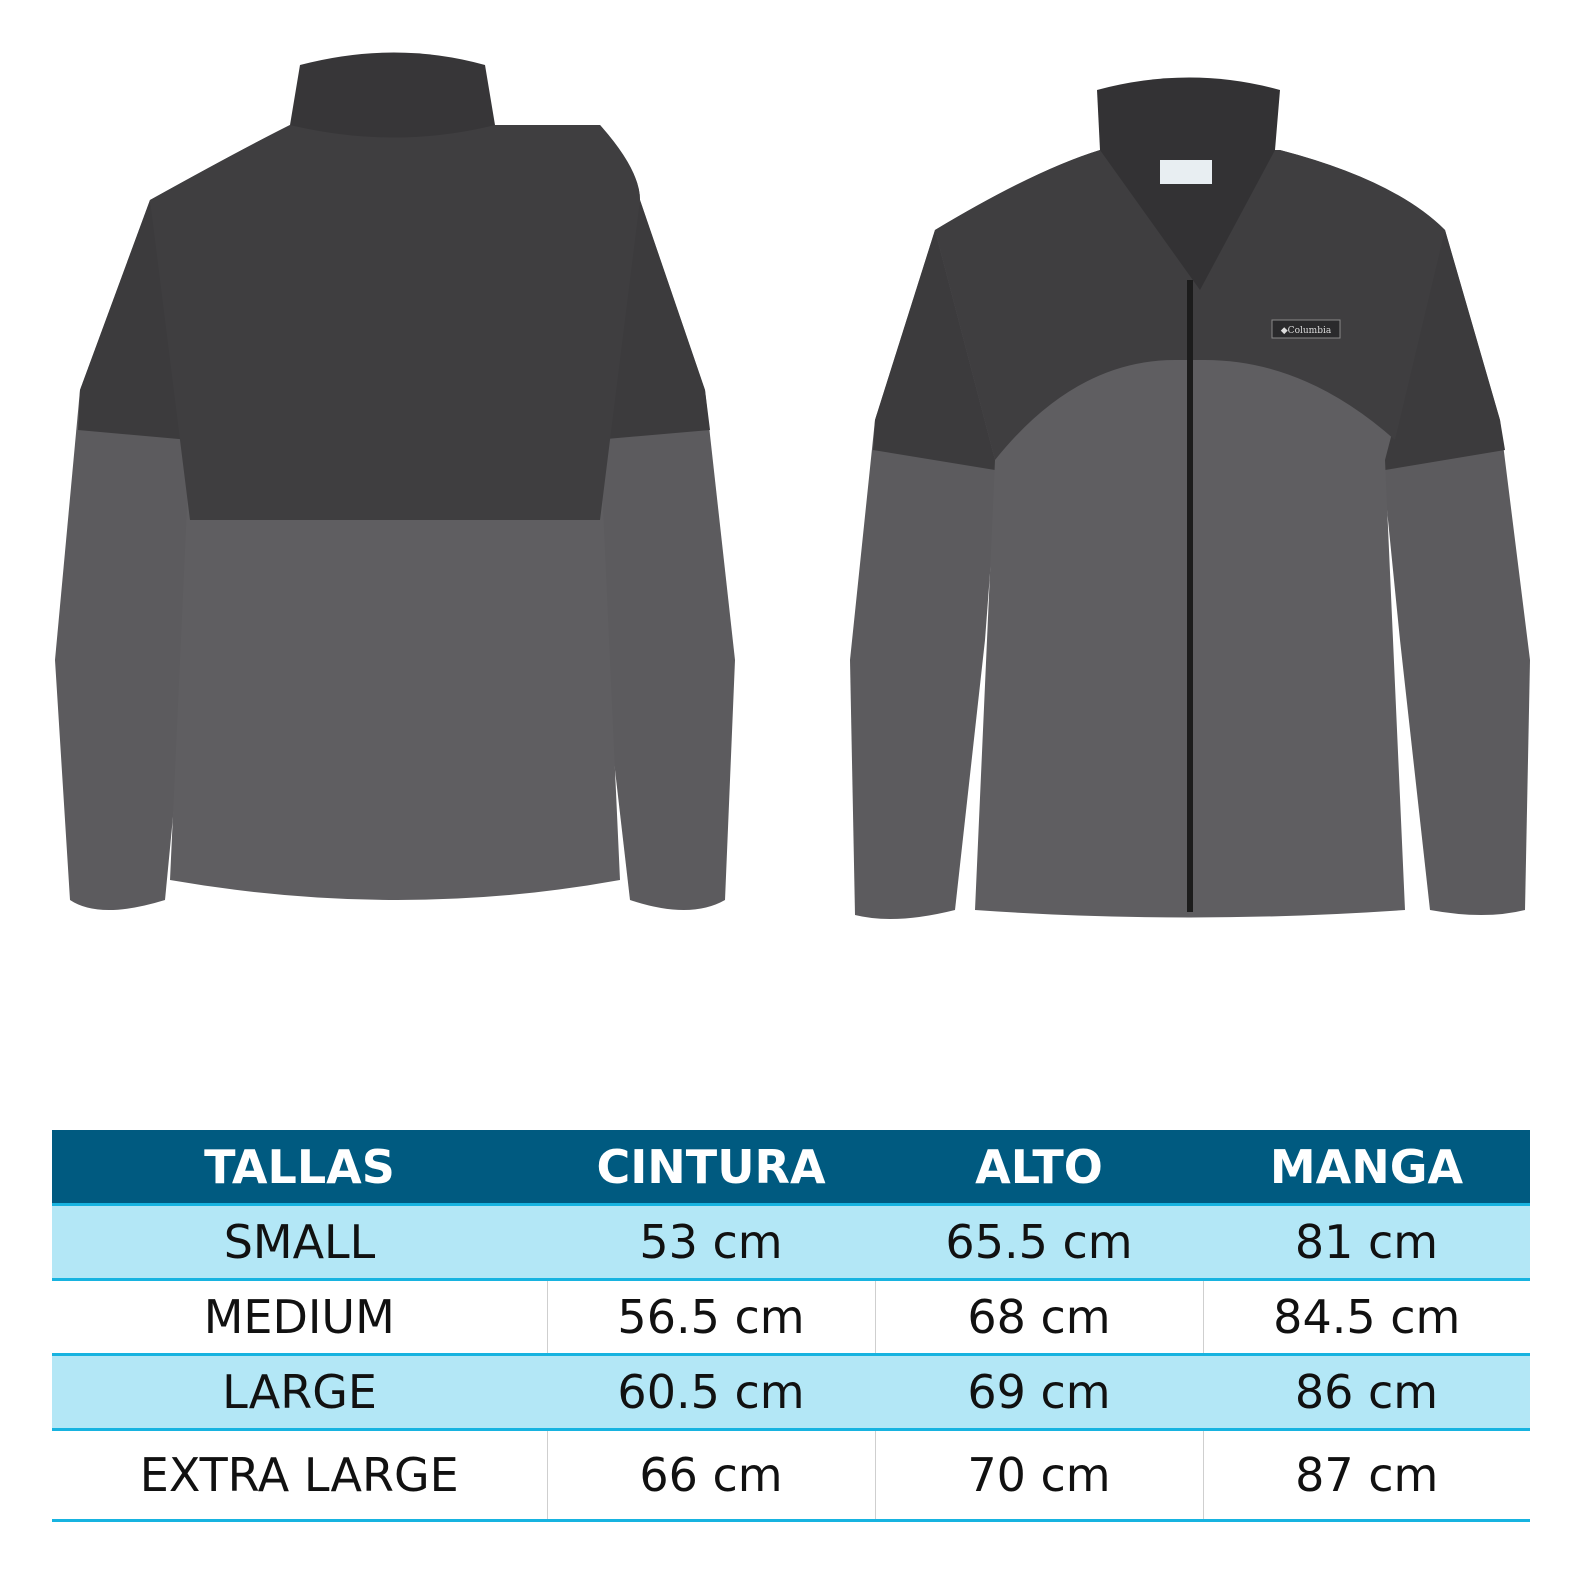  What do you see at coordinates (711, 1168) in the screenshot?
I see `header-cintura: CINTURA` at bounding box center [711, 1168].